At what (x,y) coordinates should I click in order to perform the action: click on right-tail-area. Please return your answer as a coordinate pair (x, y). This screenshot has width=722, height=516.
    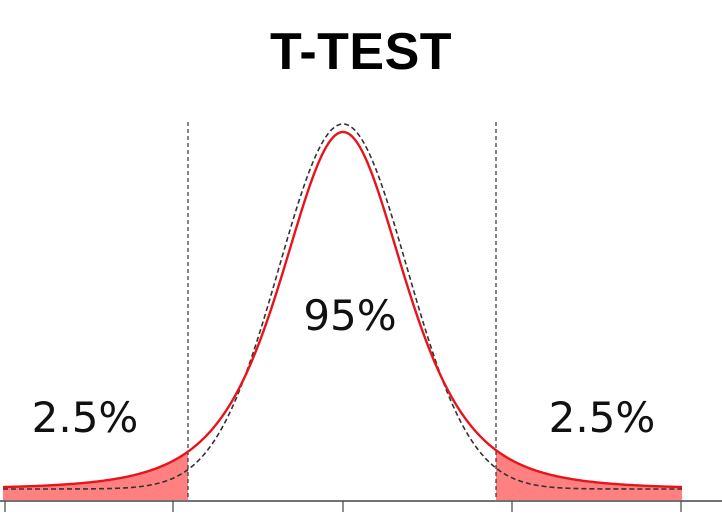
    Looking at the image, I should click on (589, 475).